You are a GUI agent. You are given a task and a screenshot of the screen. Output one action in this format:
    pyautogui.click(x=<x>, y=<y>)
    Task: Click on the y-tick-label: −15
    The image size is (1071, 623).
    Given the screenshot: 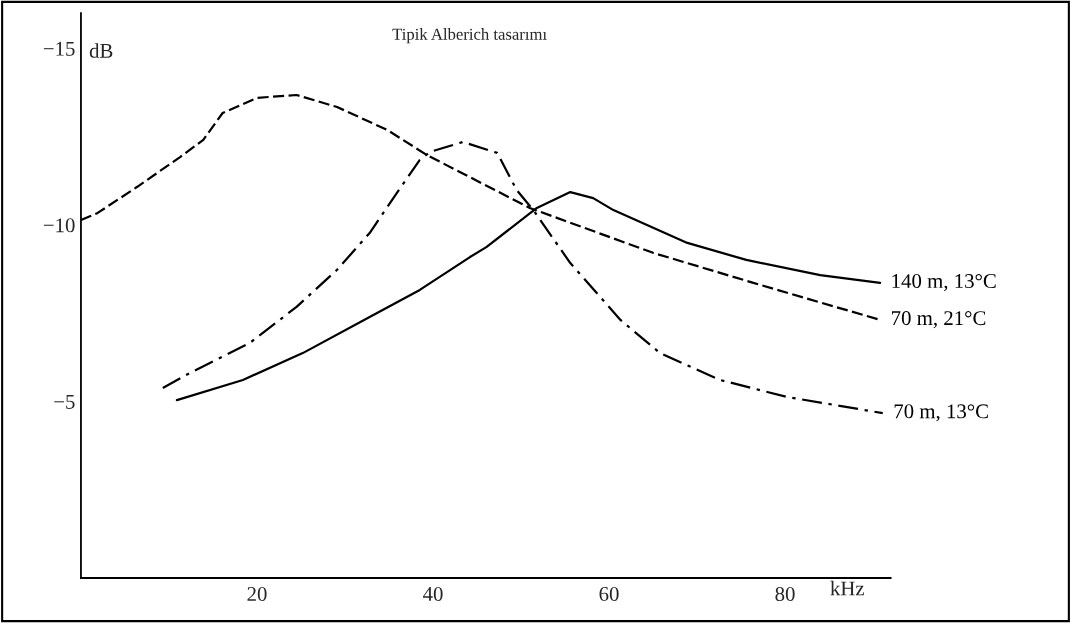 What is the action you would take?
    pyautogui.click(x=59, y=48)
    